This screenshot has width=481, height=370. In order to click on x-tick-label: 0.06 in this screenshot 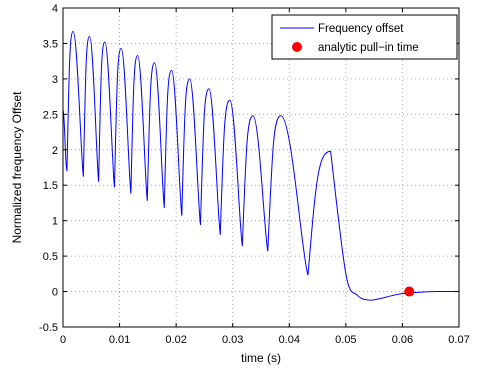, I will do `click(402, 340)`.